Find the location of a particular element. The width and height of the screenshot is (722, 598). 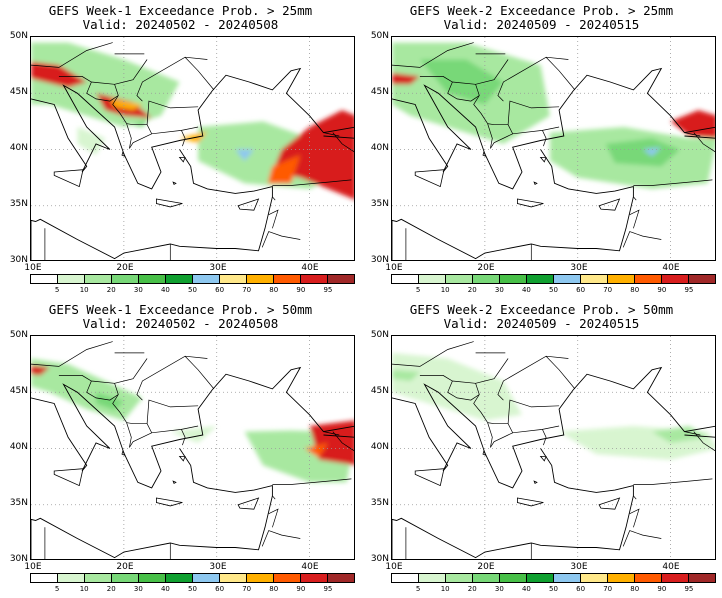

precip-probability-field is located at coordinates (192, 420).